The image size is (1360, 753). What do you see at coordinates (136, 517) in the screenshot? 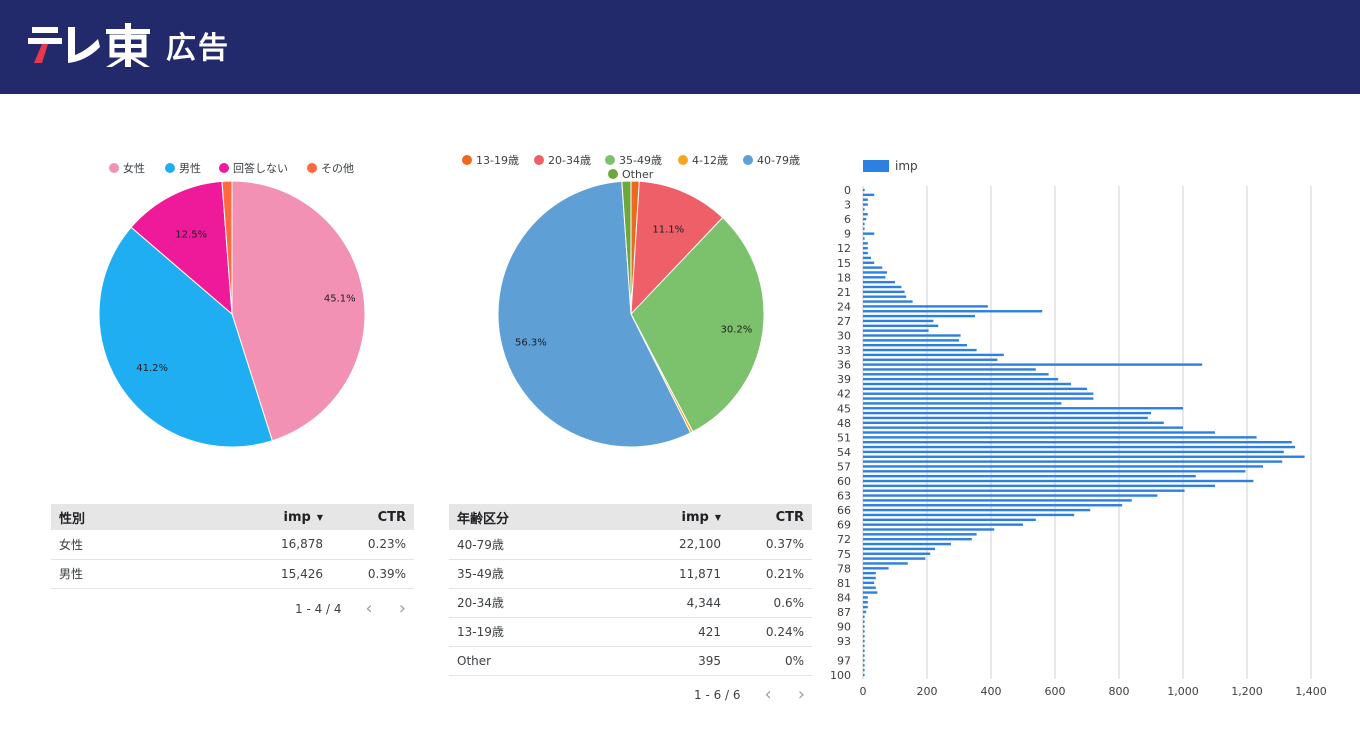
I see `column-header-gender: 性別` at bounding box center [136, 517].